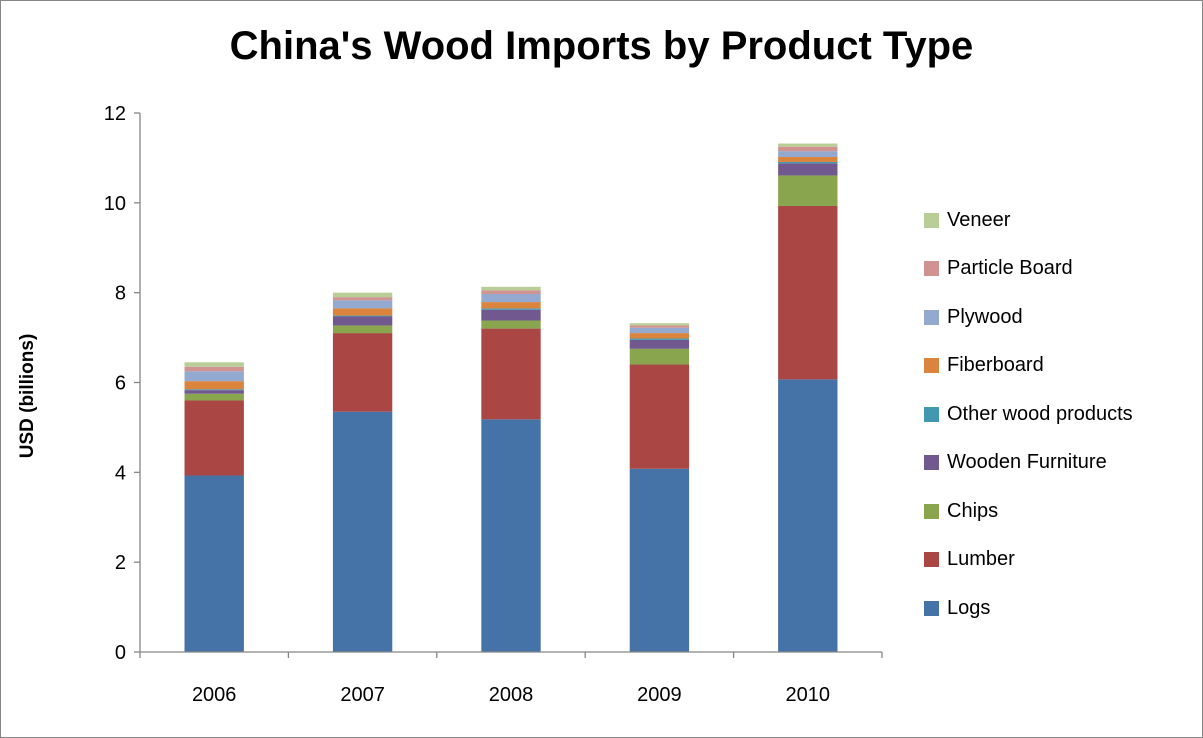 This screenshot has width=1203, height=738. I want to click on bar-segment-plywood-2007, so click(362, 304).